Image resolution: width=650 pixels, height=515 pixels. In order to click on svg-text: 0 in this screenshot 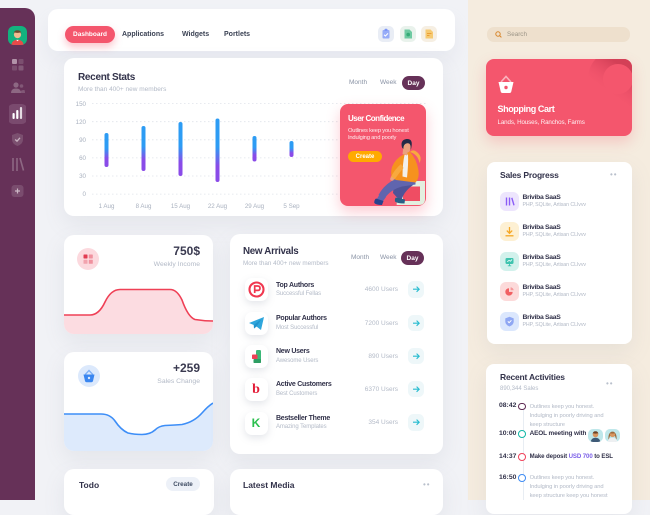, I will do `click(85, 194)`.